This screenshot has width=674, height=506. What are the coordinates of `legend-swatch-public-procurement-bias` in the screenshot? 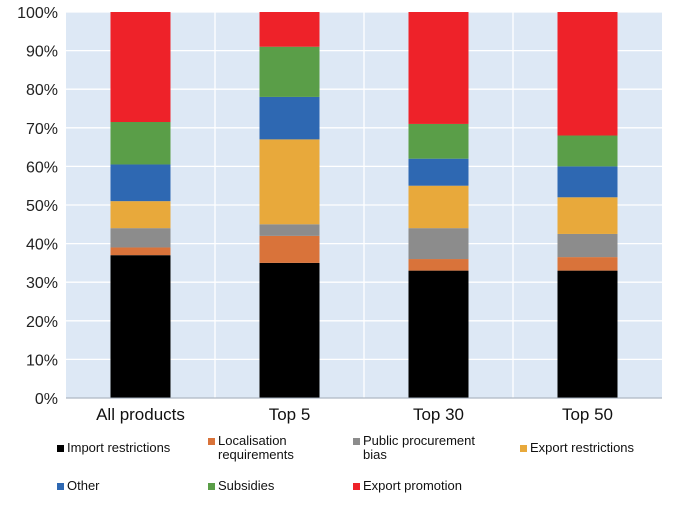 It's located at (356, 441).